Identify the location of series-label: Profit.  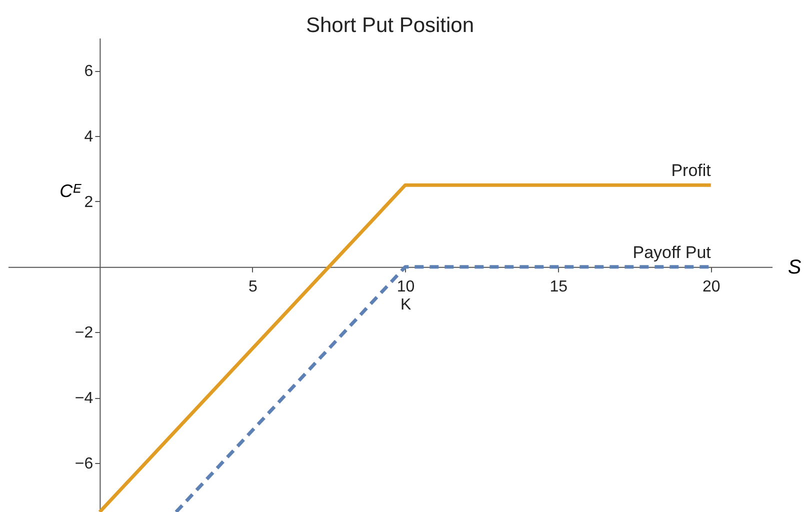
(691, 170).